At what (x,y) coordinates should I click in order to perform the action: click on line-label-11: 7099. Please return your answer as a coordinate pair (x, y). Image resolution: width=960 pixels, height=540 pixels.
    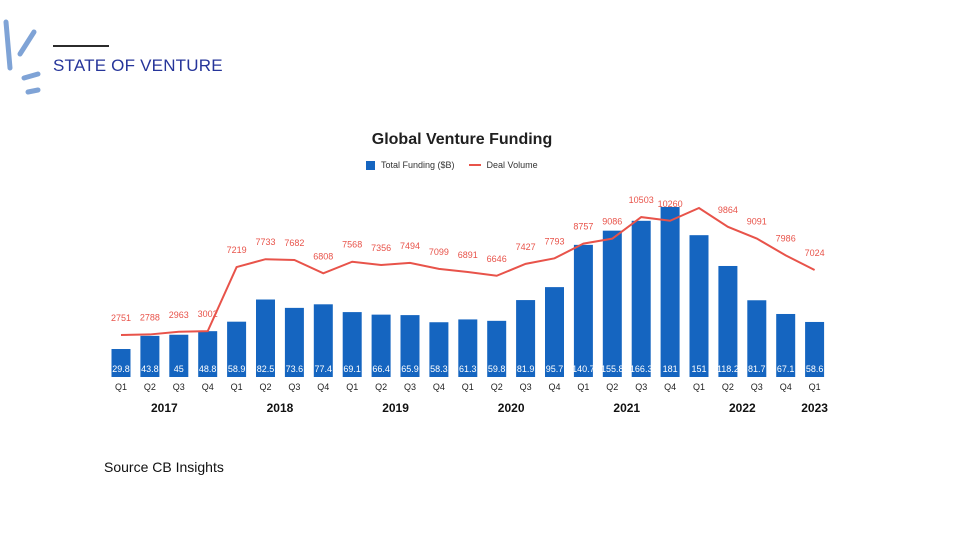
    Looking at the image, I should click on (439, 252).